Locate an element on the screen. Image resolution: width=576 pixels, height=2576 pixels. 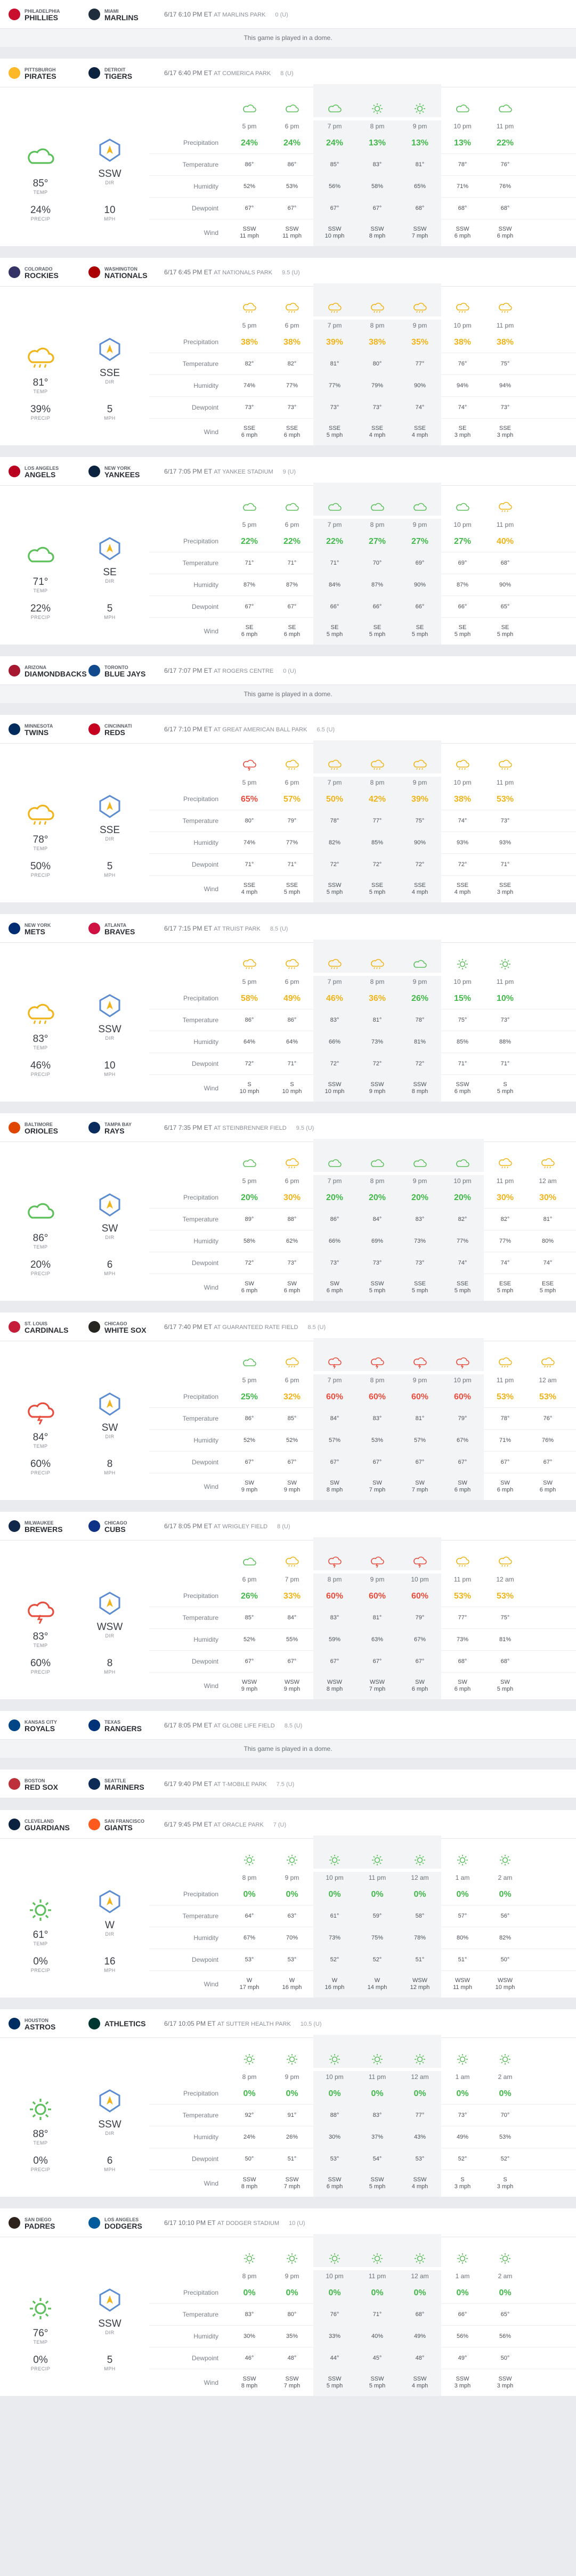
hum-value: 76% is located at coordinates (506, 187).